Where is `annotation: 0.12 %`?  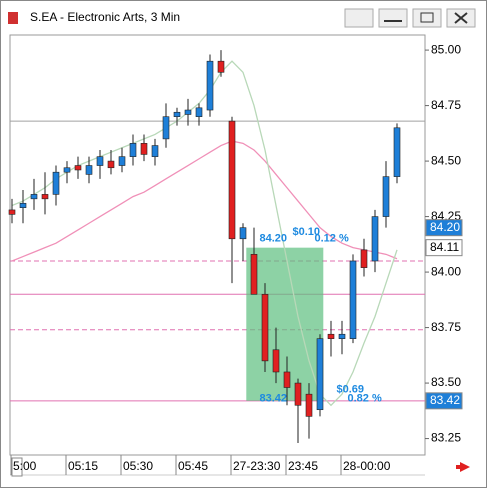 annotation: 0.12 % is located at coordinates (332, 239).